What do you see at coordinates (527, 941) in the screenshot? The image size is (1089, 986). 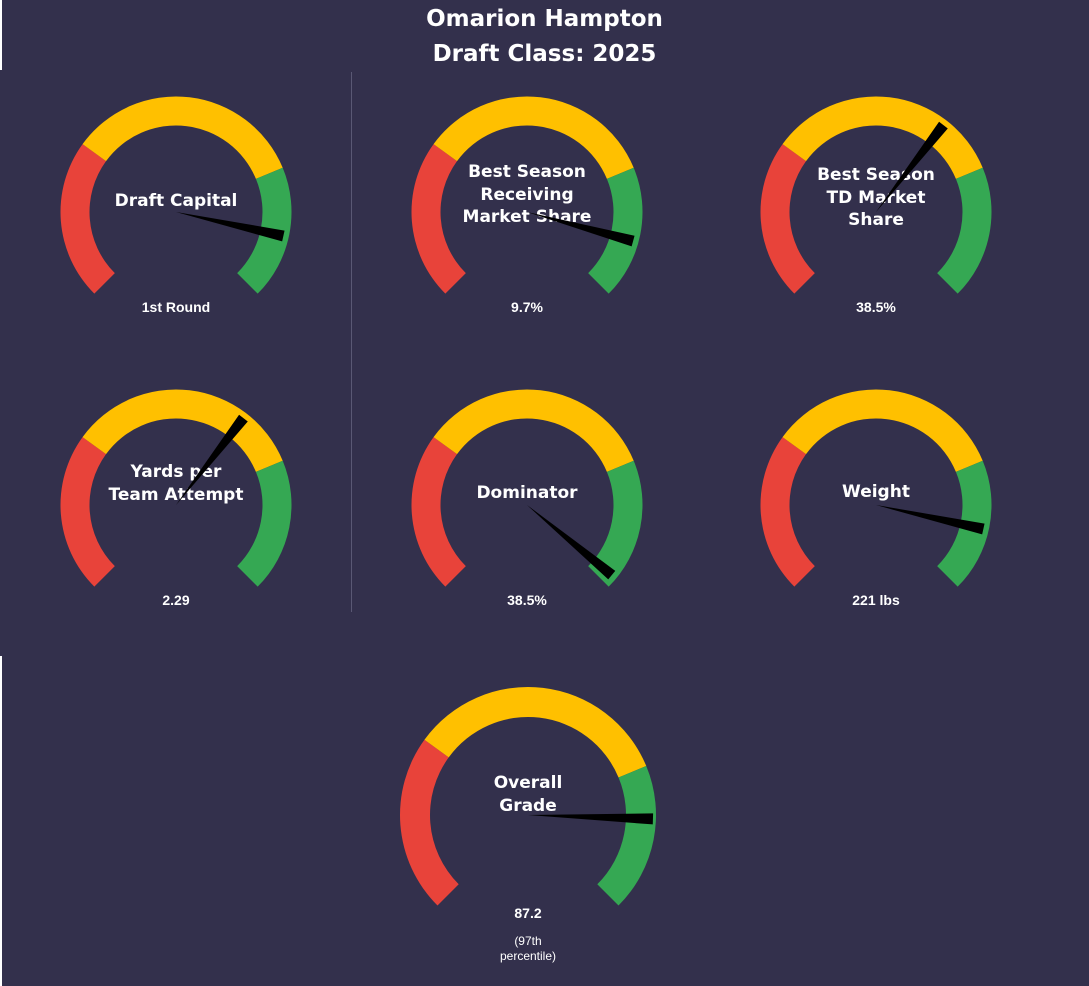 I see `gauge-sub-label: (97th` at bounding box center [527, 941].